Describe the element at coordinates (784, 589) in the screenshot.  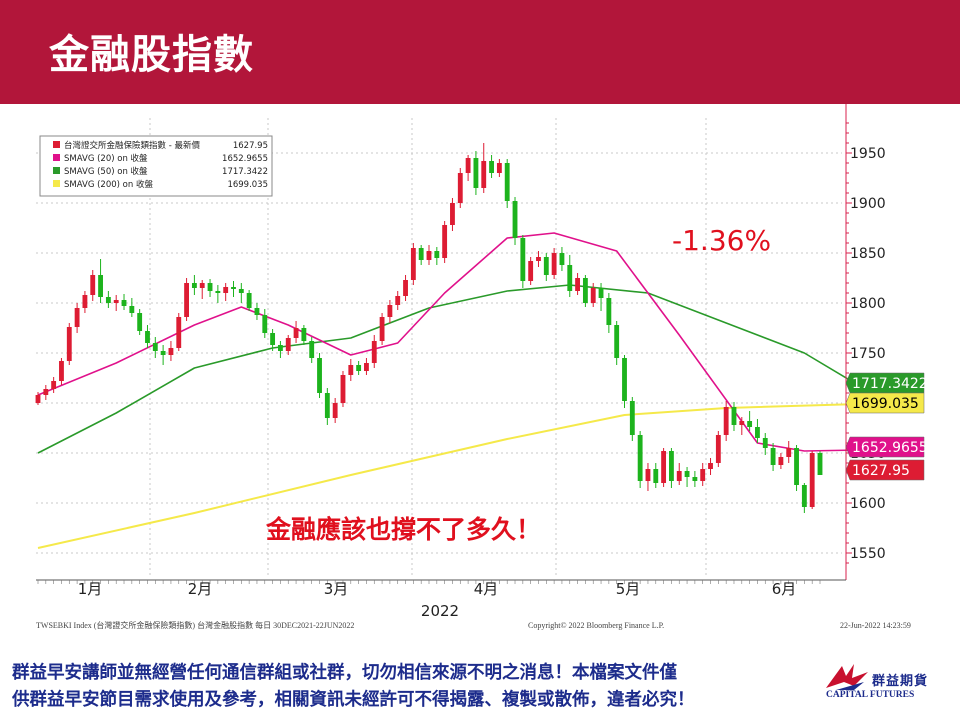
I see `x-tick-label: 6月` at that location.